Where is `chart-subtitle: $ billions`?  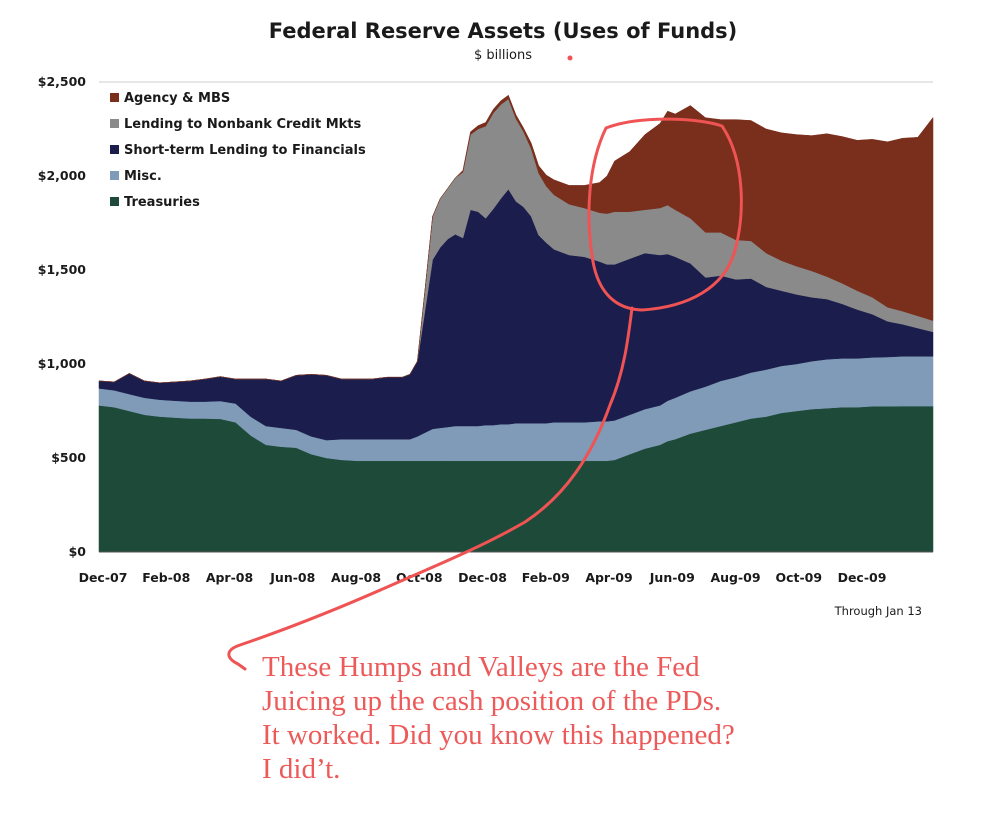 chart-subtitle: $ billions is located at coordinates (503, 55).